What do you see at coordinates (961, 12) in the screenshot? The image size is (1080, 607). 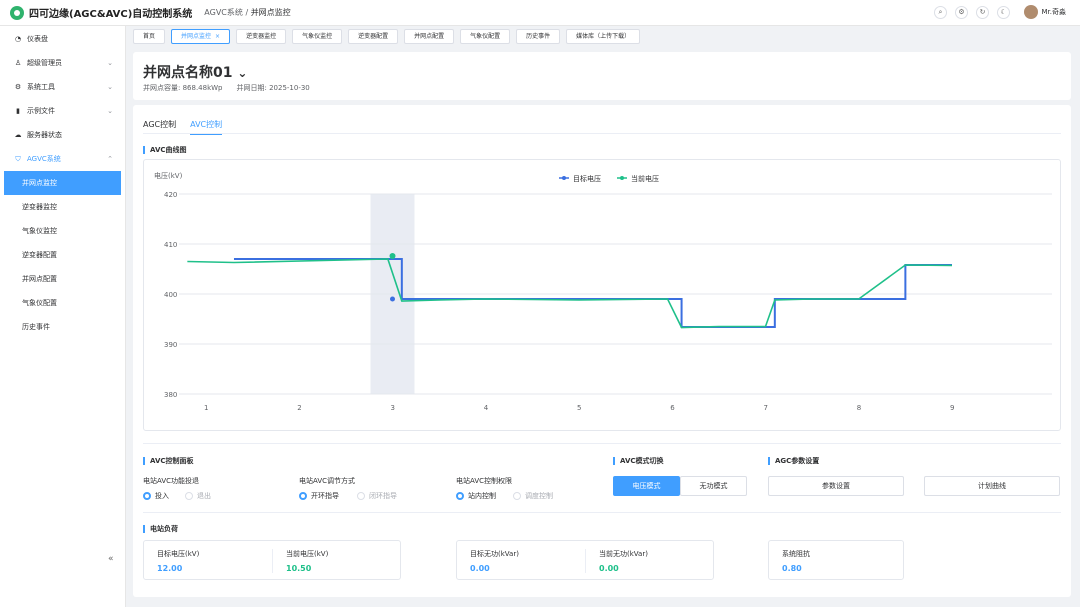 I see `gear-icon: ⚙` at bounding box center [961, 12].